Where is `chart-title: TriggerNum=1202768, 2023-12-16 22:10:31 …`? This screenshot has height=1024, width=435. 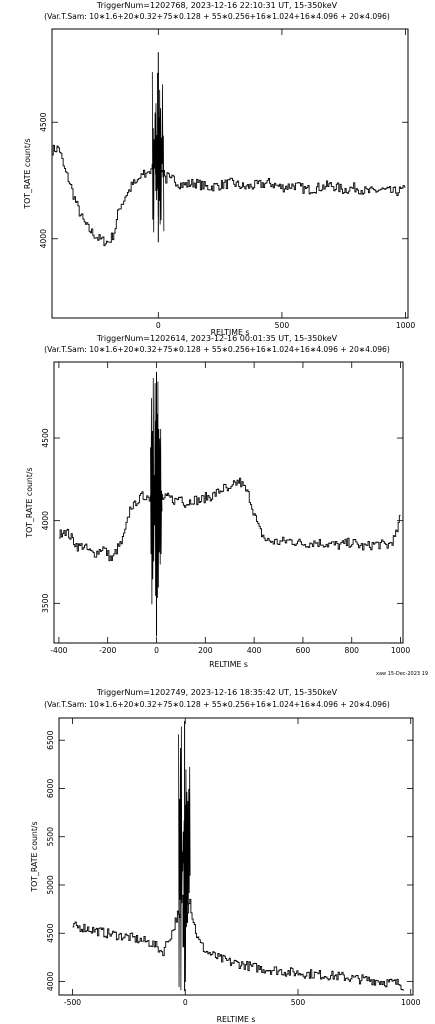 chart-title: TriggerNum=1202768, 2023-12-16 22:10:31 … is located at coordinates (217, 5).